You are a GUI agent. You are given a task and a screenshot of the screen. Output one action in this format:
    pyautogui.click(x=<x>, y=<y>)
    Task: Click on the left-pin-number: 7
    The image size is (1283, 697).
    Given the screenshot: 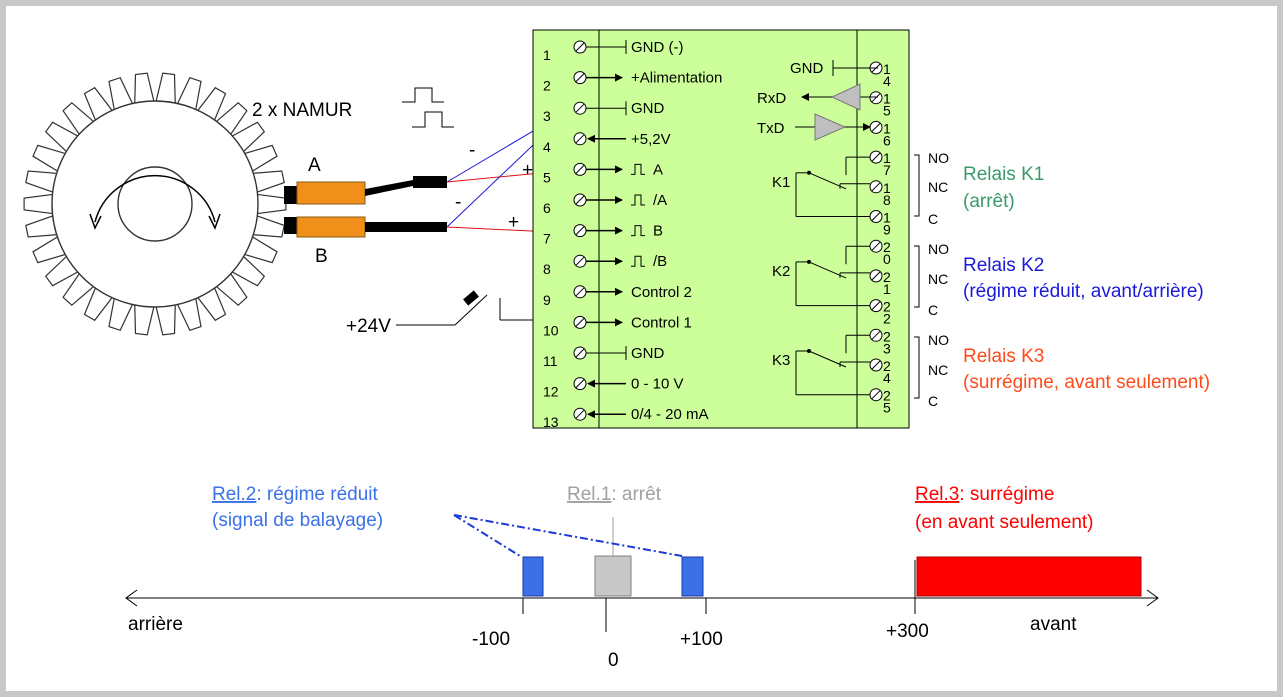 What is the action you would take?
    pyautogui.click(x=547, y=239)
    